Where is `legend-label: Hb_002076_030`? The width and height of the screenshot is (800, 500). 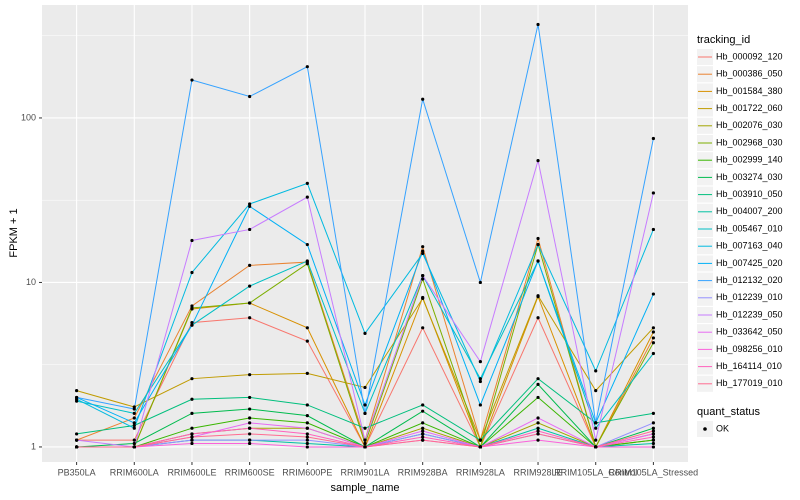
legend-label: Hb_002076_030 is located at coordinates (749, 125).